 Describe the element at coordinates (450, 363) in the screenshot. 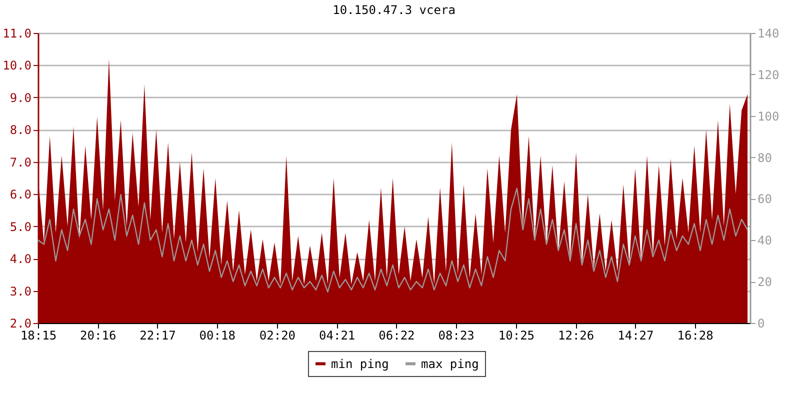

I see `legend-label: max ping` at that location.